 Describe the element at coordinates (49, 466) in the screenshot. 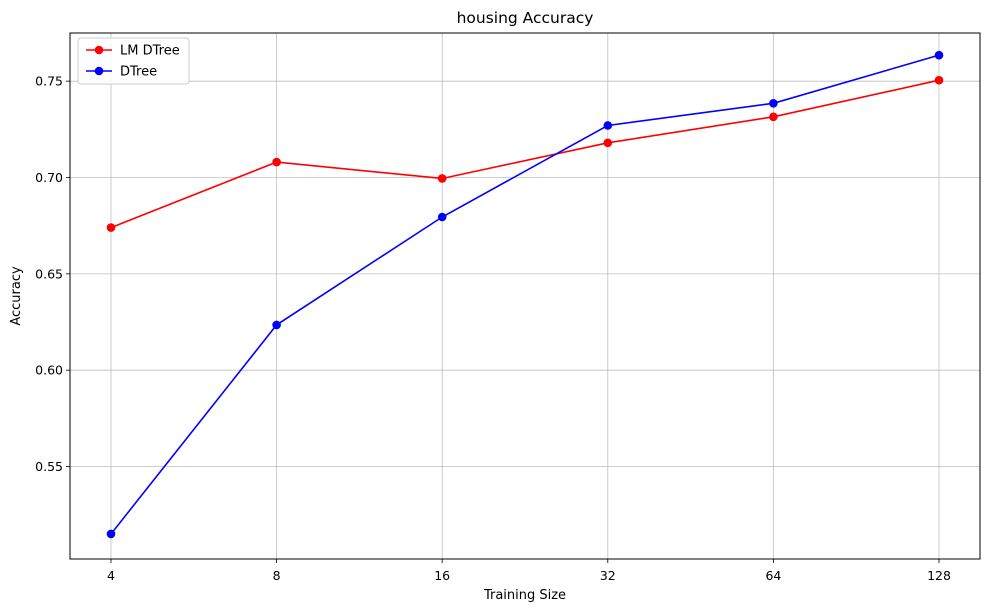

I see `y-tick-label: 0.55` at that location.